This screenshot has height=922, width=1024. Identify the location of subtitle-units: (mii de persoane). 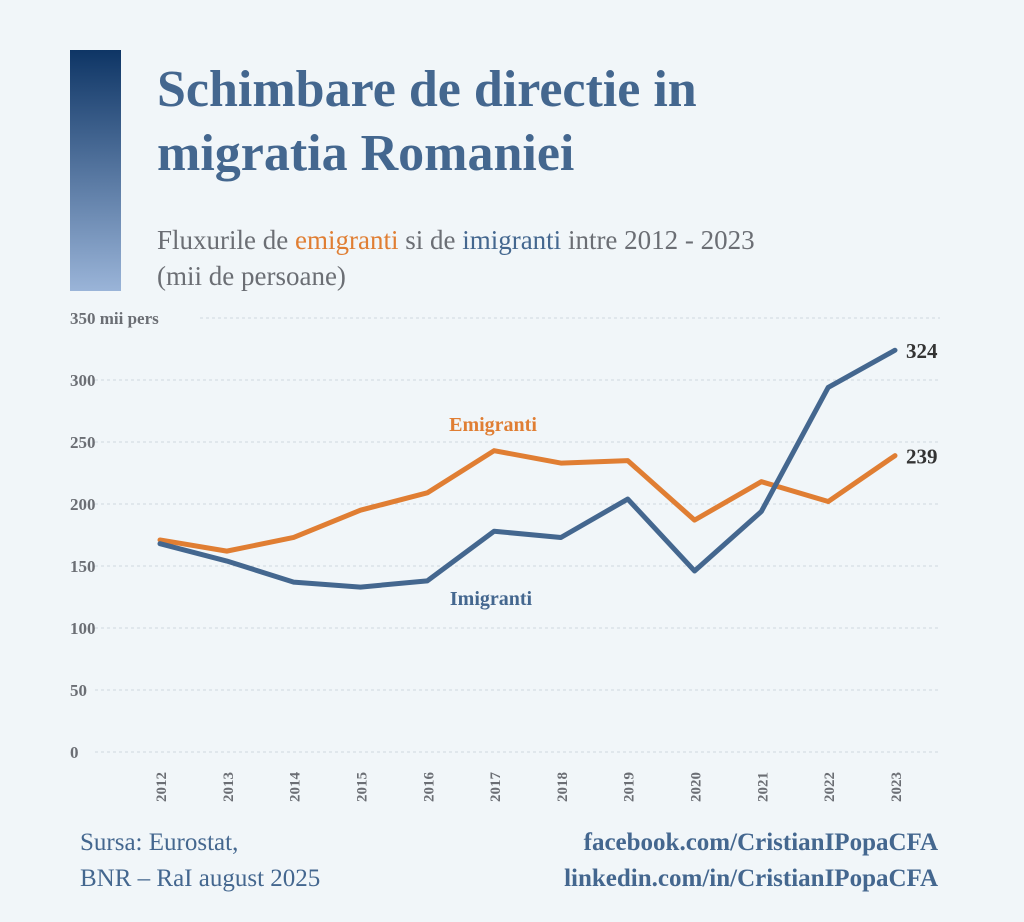
(251, 276).